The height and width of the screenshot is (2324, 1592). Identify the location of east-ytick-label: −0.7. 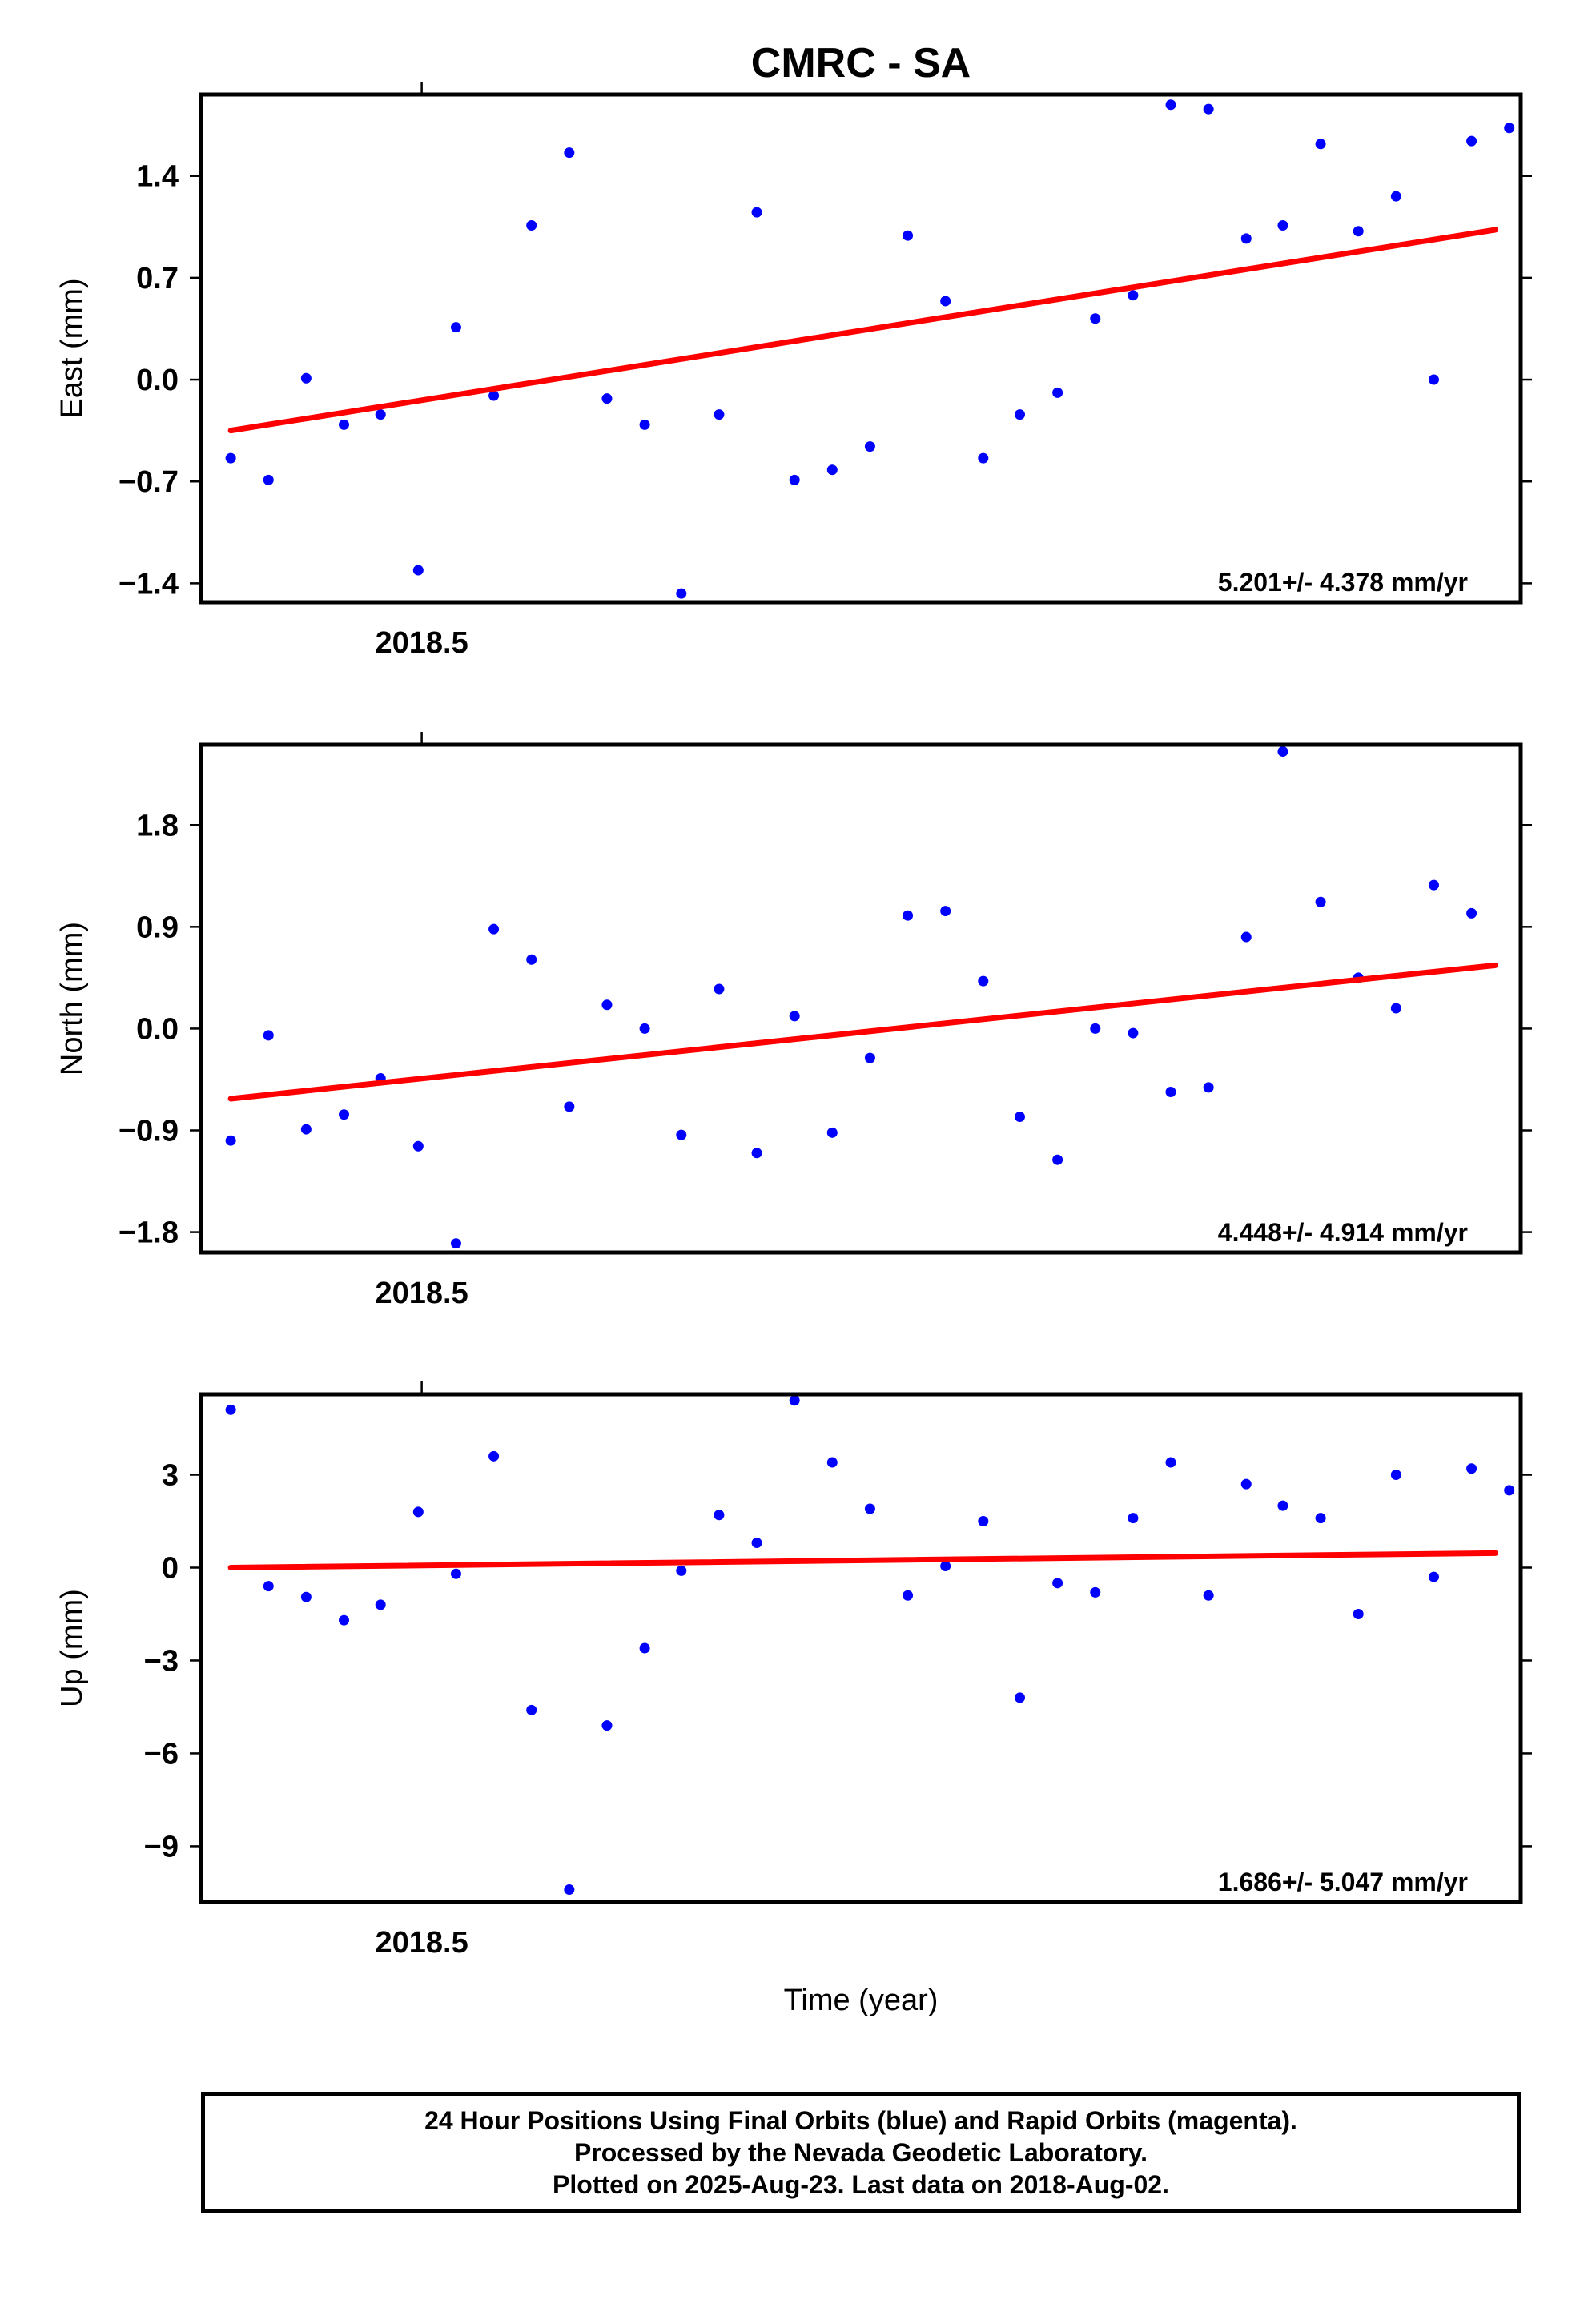
(149, 482).